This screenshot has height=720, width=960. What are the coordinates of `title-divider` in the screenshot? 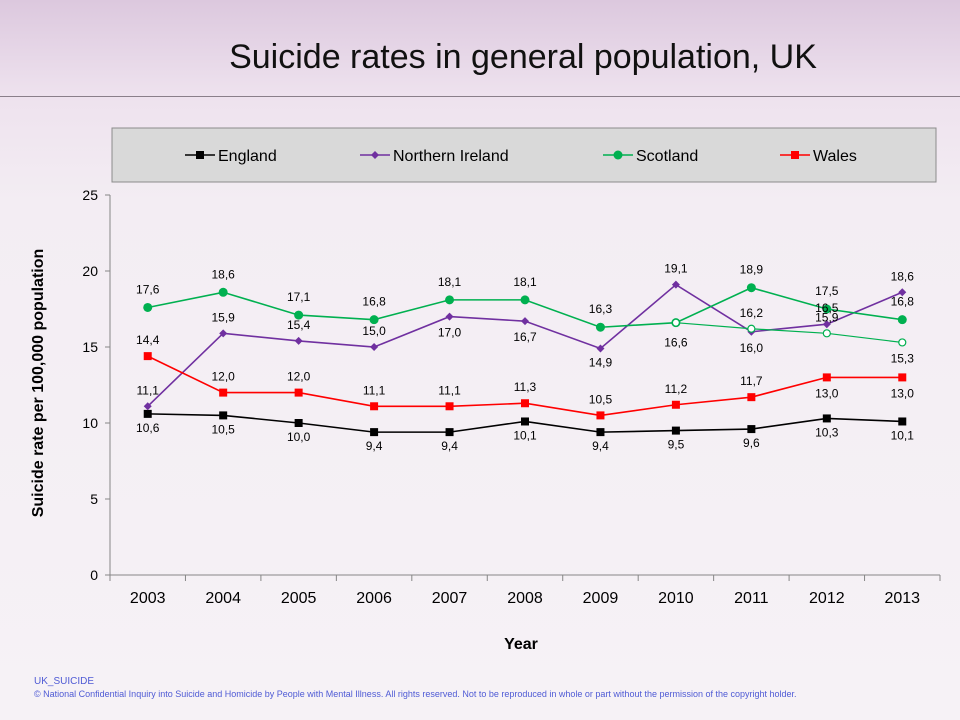 It's located at (480, 96).